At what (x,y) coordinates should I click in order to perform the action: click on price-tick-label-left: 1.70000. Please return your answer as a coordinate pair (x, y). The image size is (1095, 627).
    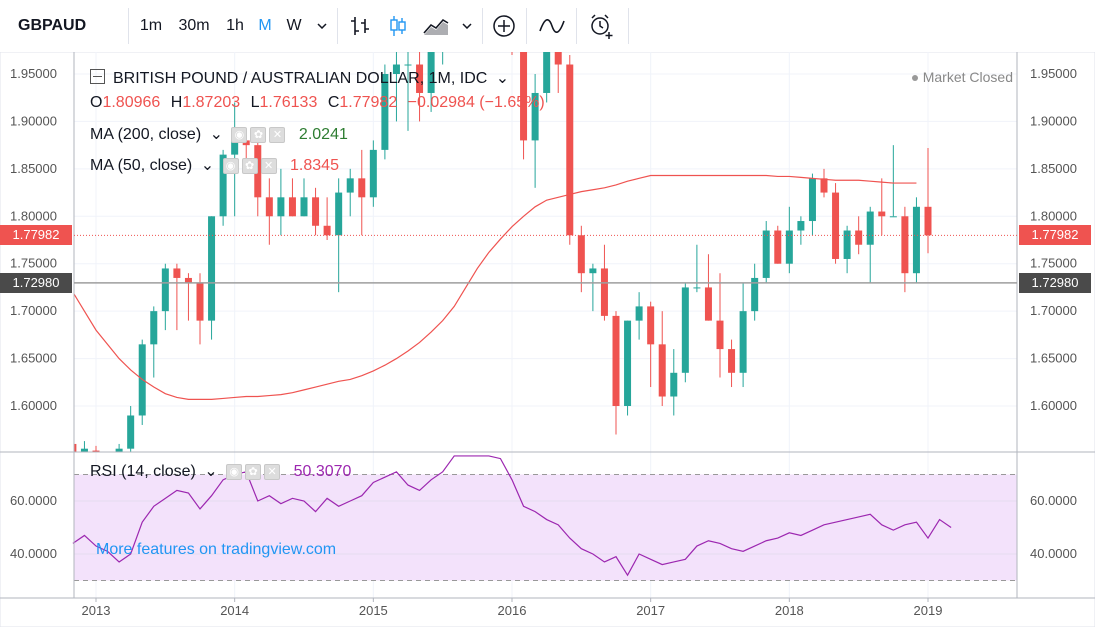
    Looking at the image, I should click on (33, 310).